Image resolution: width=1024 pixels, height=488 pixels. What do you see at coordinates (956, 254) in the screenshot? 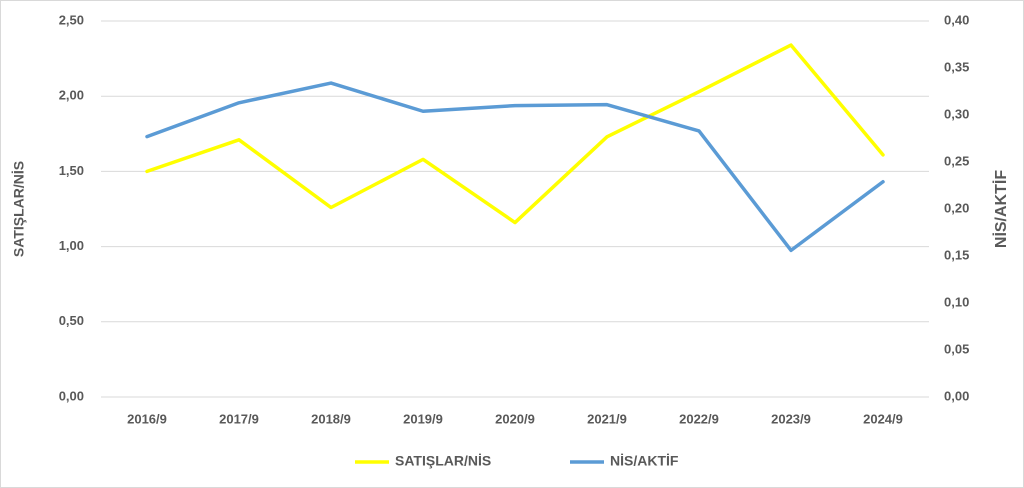
I see `y2-tick-label: 0,15` at bounding box center [956, 254].